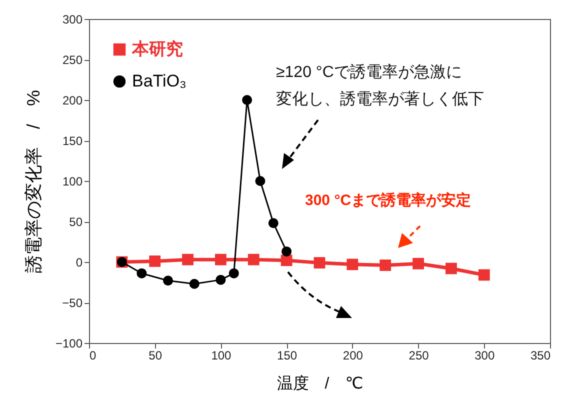  Describe the element at coordinates (72, 60) in the screenshot. I see `y-tick-label: 250` at that location.